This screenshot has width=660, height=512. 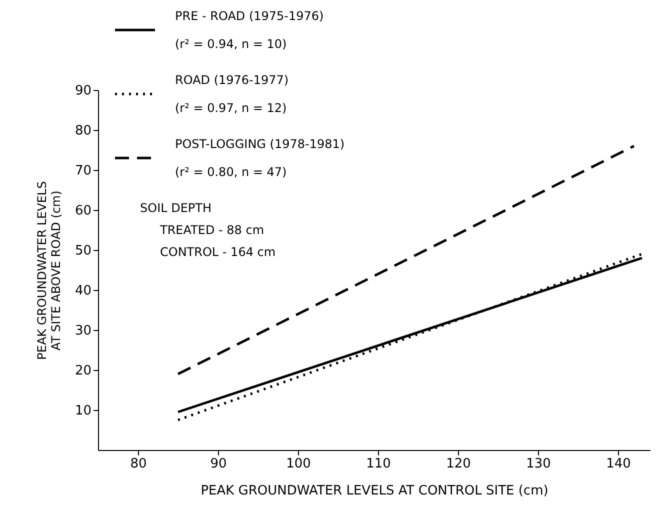 I want to click on x-tick-label: 110, so click(x=378, y=464).